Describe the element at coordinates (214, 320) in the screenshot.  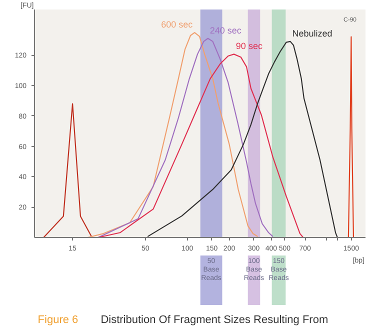
I see `text: Distribution Of Fragment Sizes Resulting From` at that location.